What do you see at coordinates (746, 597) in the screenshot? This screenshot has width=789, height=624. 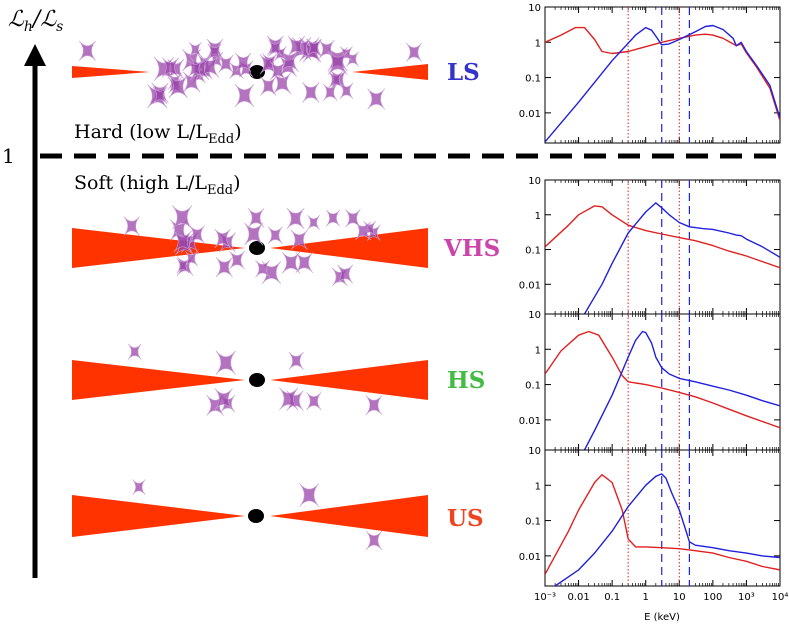 I see `x-tick-label: 10³` at bounding box center [746, 597].